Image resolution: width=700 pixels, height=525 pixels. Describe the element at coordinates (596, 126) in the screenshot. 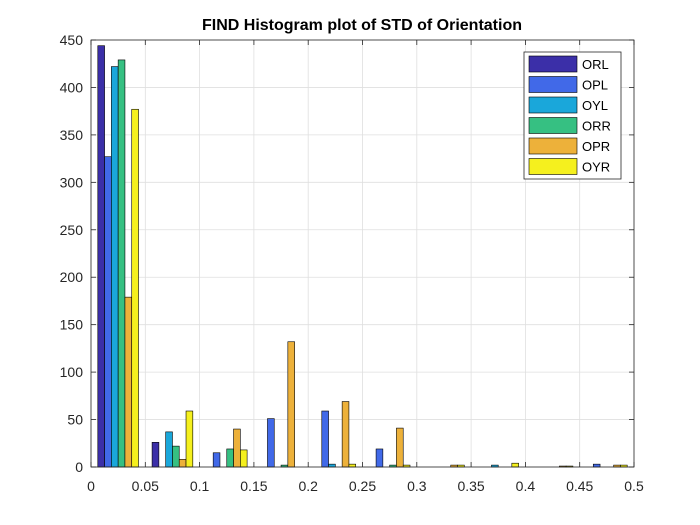

I see `legend-label-orr: ORR` at that location.